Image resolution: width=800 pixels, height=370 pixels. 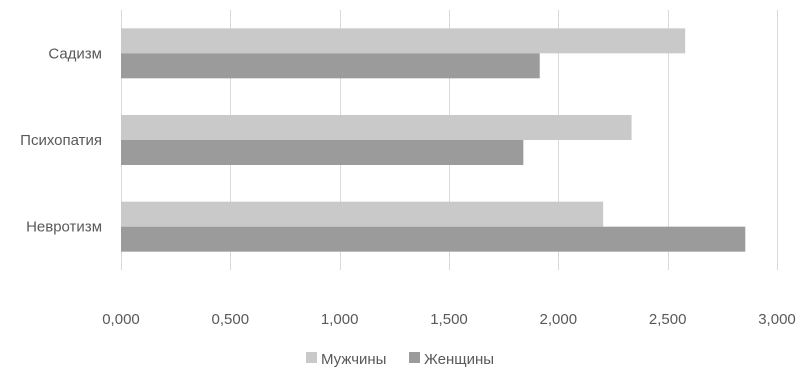 I want to click on x-tick-label: 3,000, so click(x=777, y=319).